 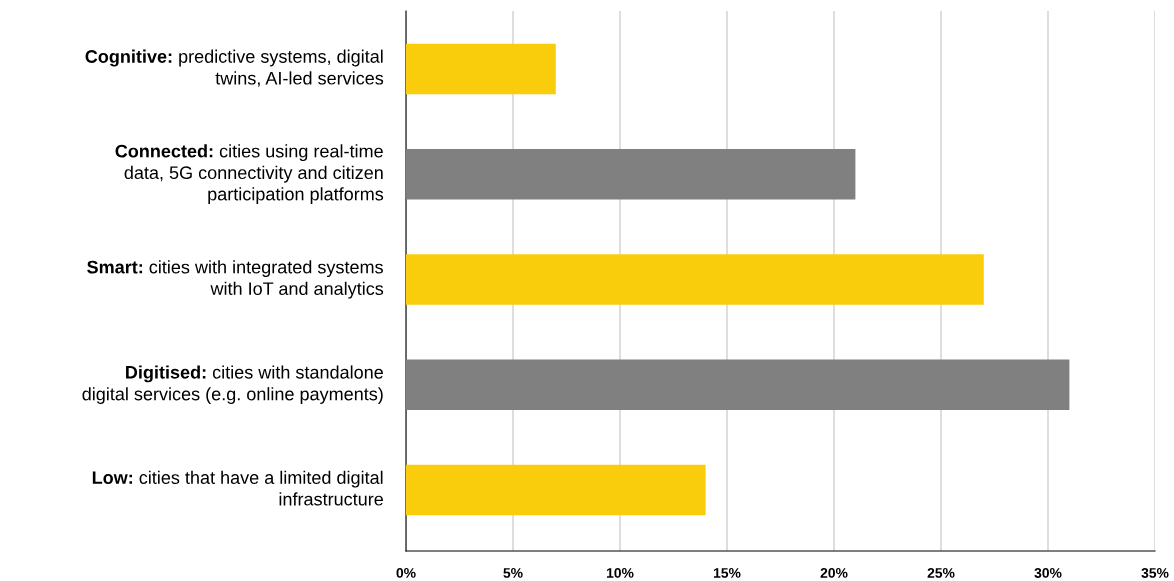 I want to click on x-tick-label: 30%, so click(x=1048, y=573).